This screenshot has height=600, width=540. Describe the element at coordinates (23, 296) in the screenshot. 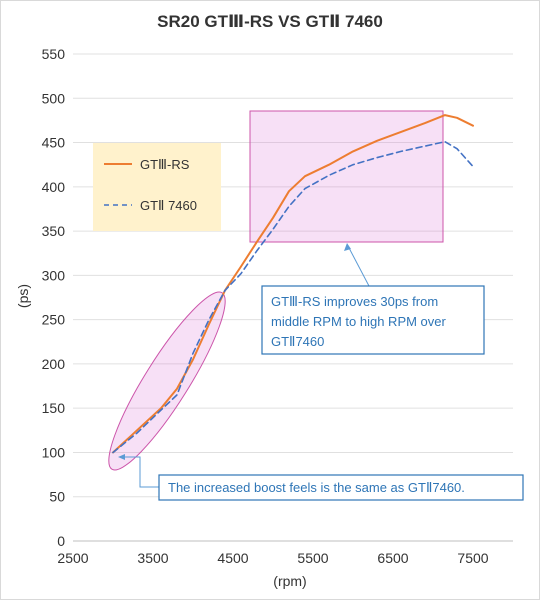

I see `y-axis-label: (ps)` at that location.